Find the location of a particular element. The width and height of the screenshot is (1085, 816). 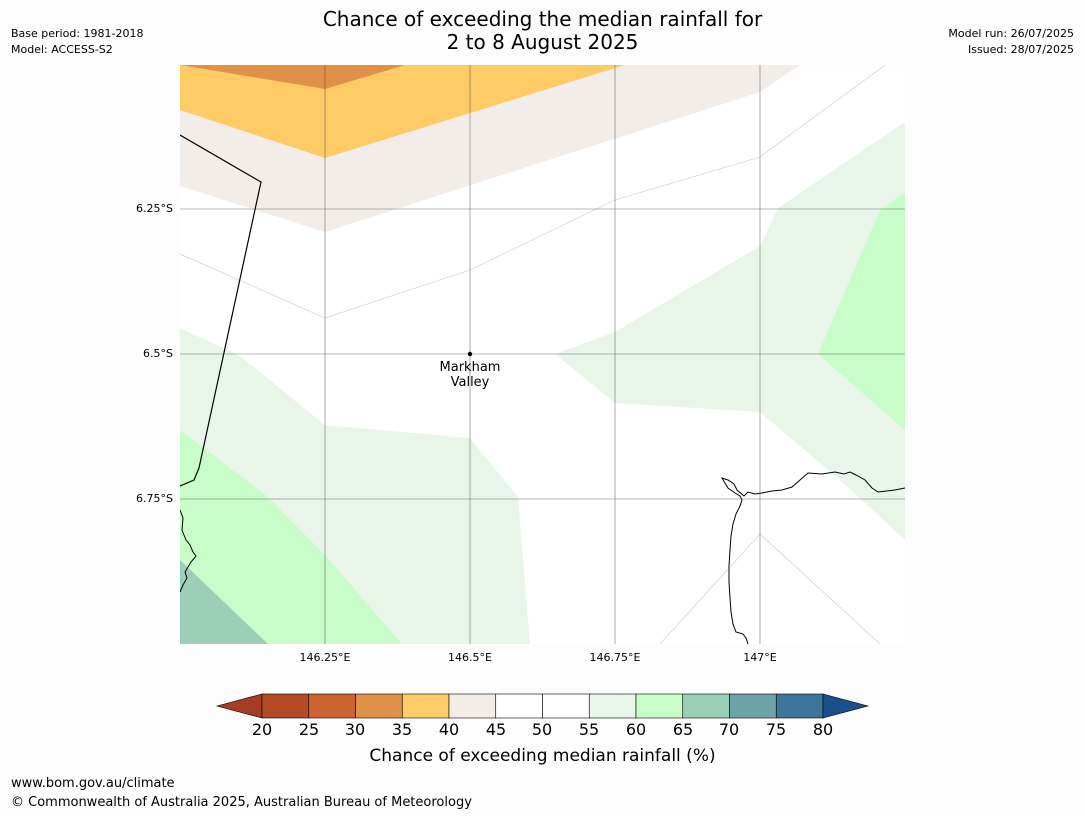

title-line-2: 2 to 8 August 2025 is located at coordinates (542, 42).